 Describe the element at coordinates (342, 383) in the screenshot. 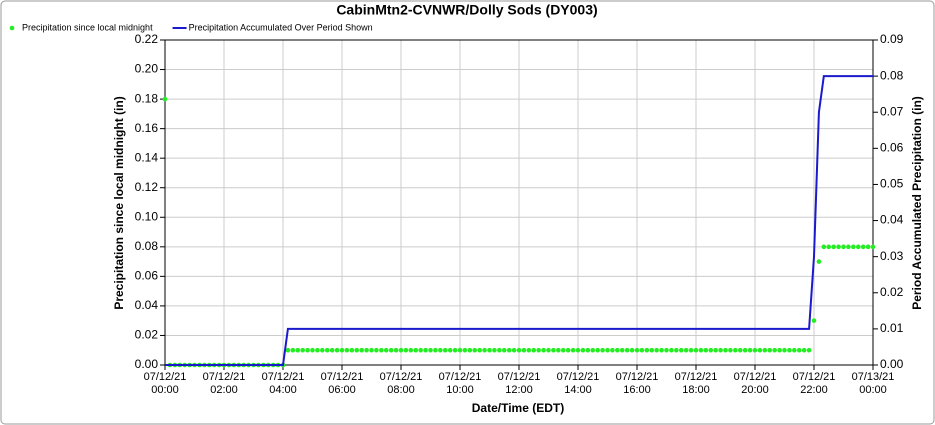

I see `x-tick-label: 07/12/21 06:00` at that location.